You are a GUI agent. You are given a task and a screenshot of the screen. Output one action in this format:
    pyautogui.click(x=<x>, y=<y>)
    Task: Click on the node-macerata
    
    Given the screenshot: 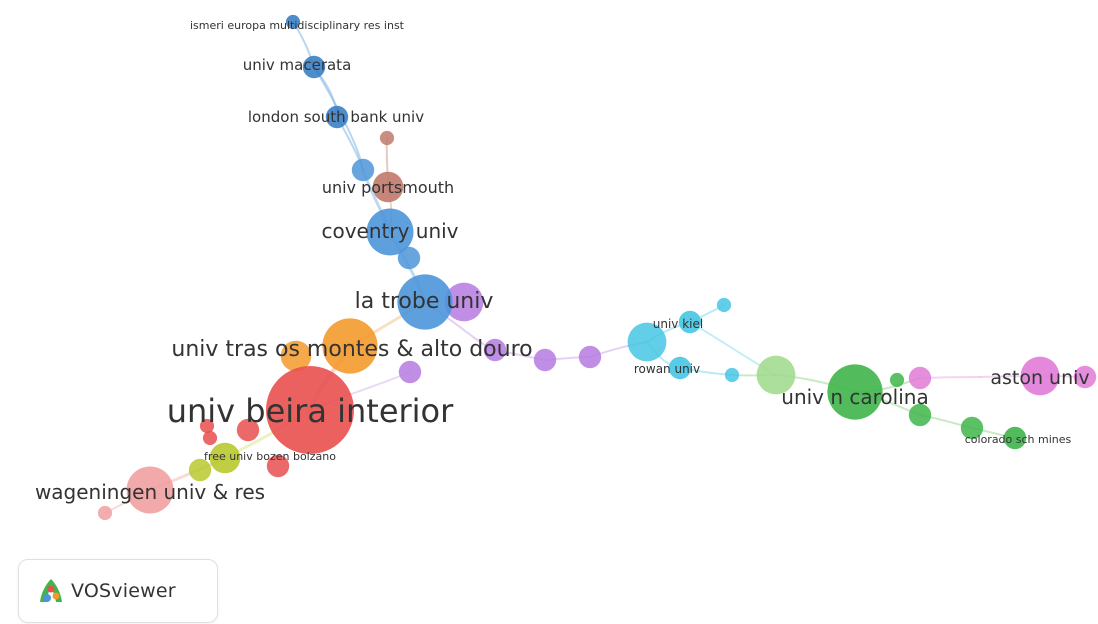 What is the action you would take?
    pyautogui.click(x=314, y=67)
    